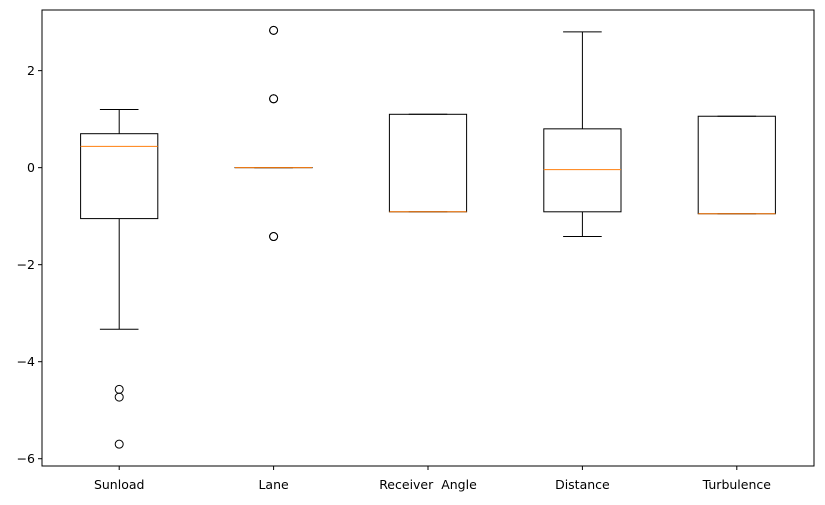  Describe the element at coordinates (26, 264) in the screenshot. I see `y-tick-label: −2` at that location.